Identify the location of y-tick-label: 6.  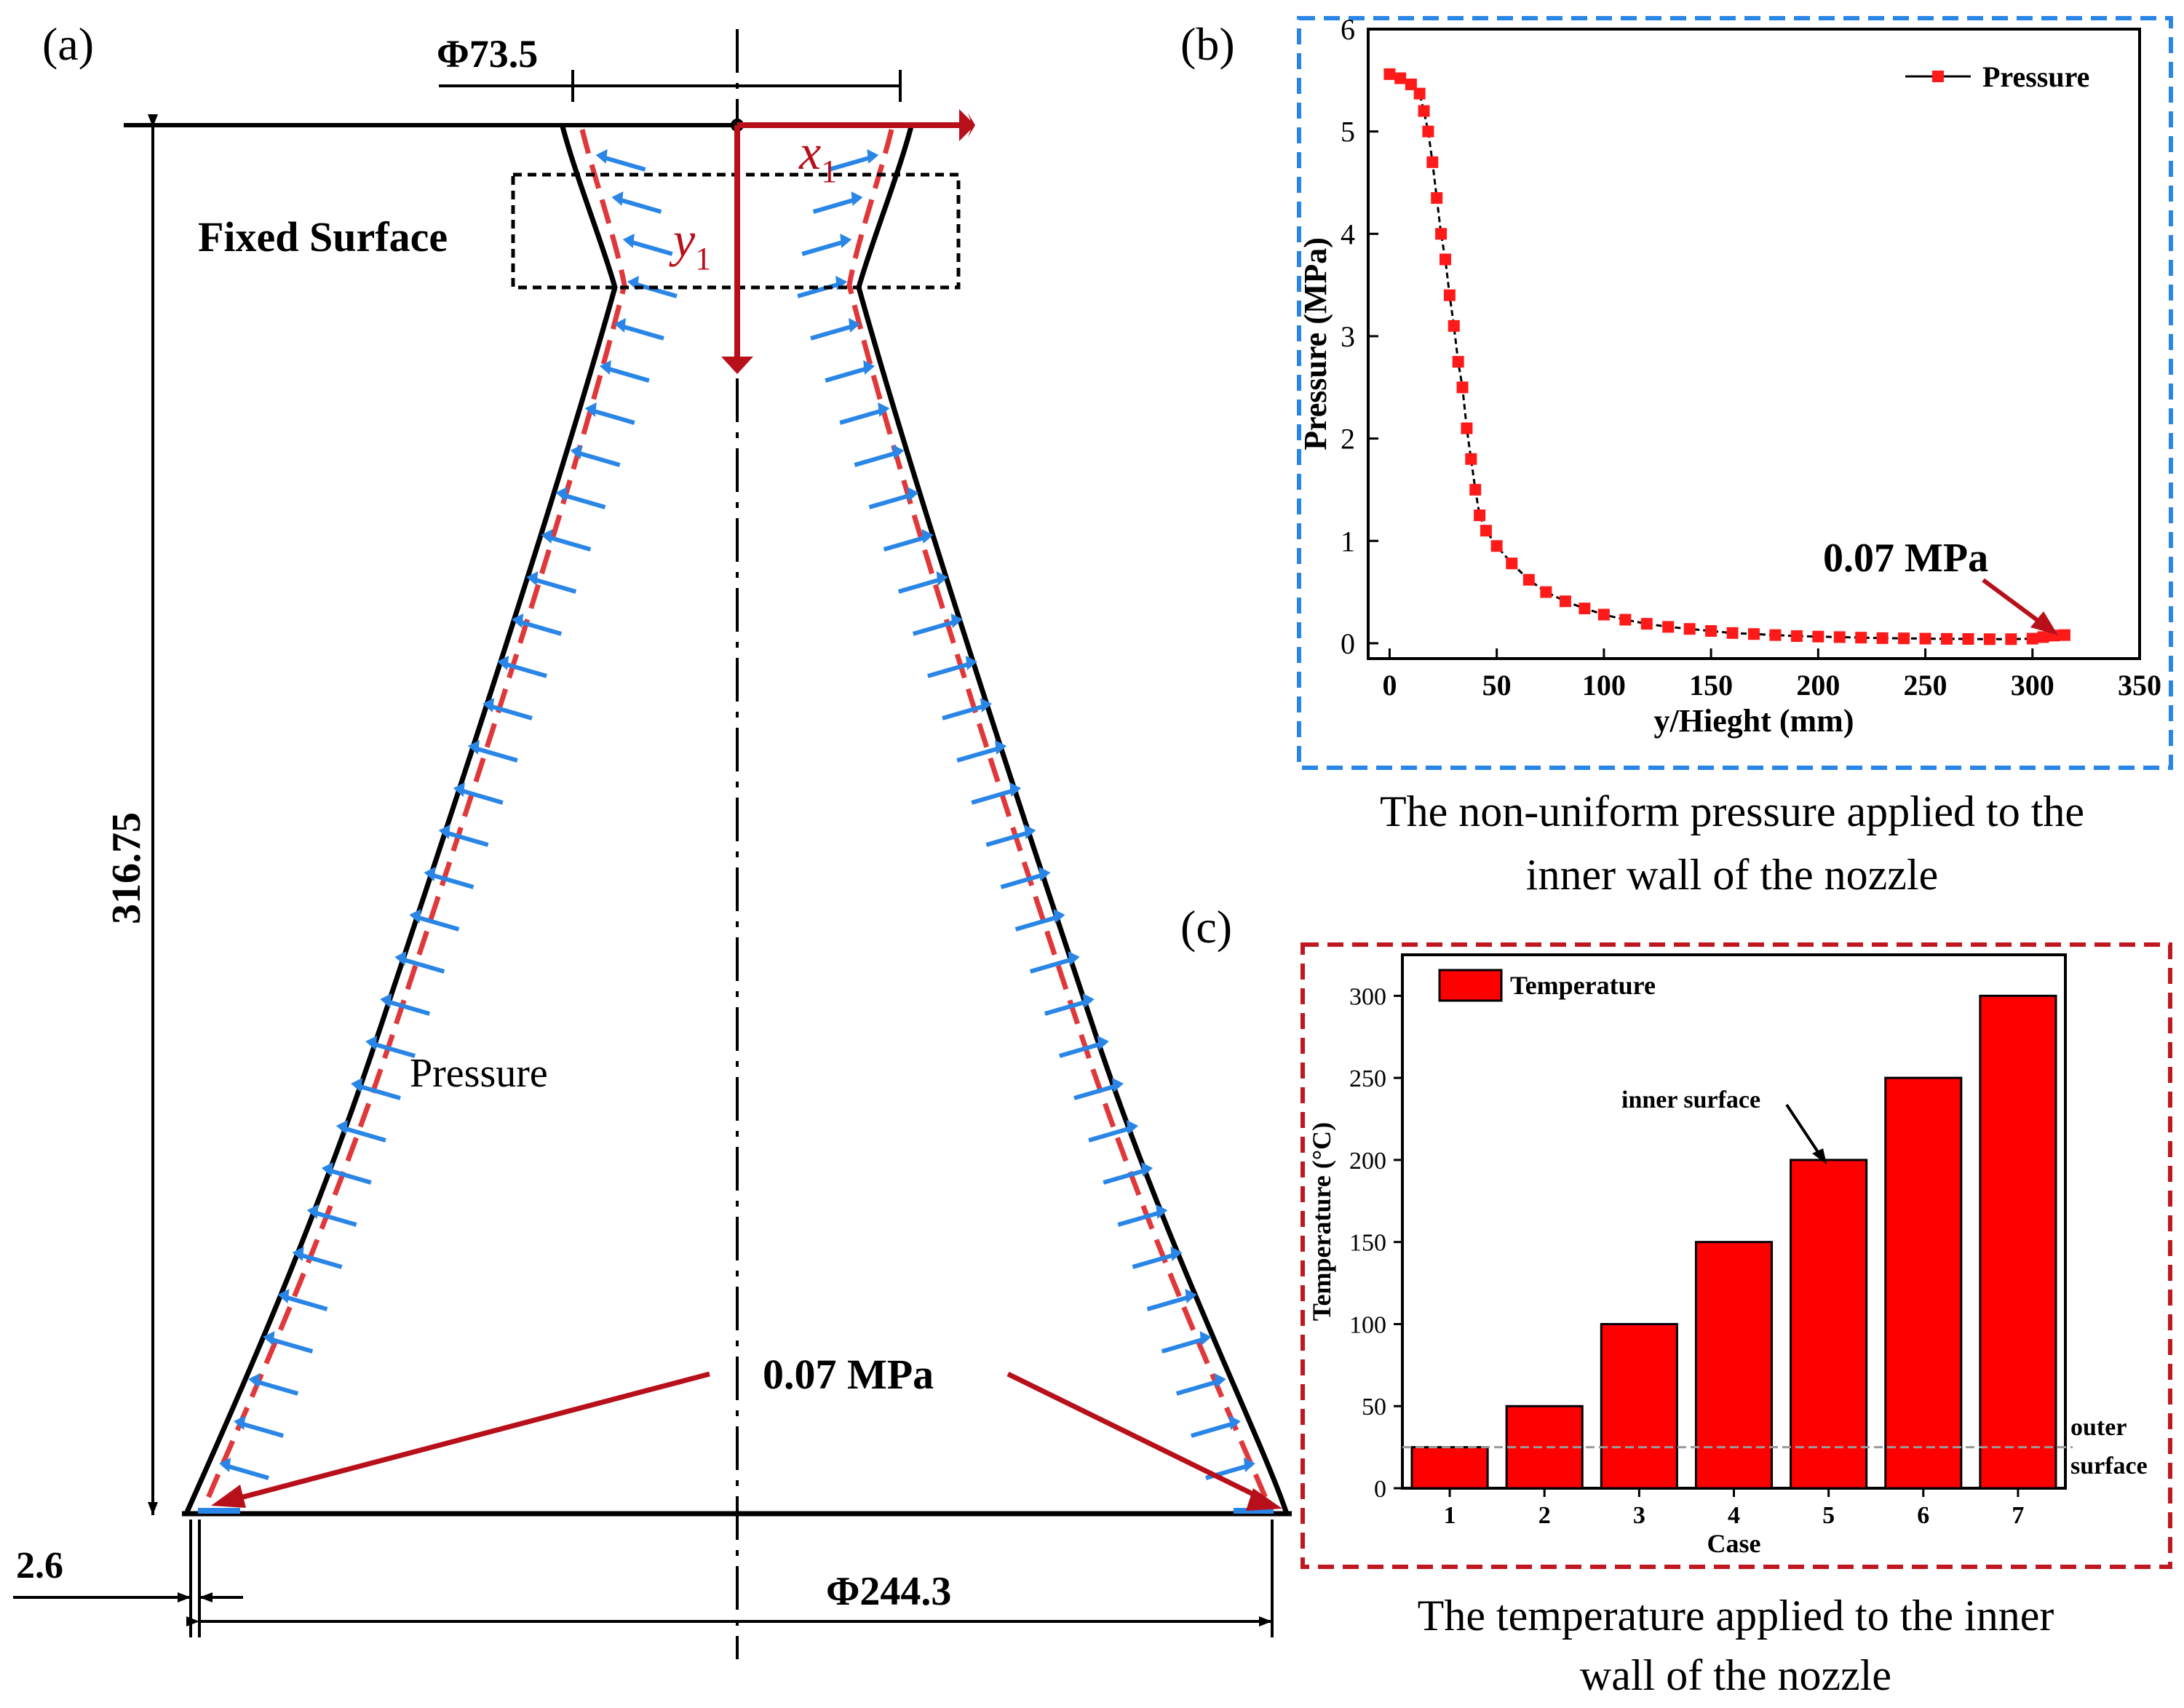
(1348, 29).